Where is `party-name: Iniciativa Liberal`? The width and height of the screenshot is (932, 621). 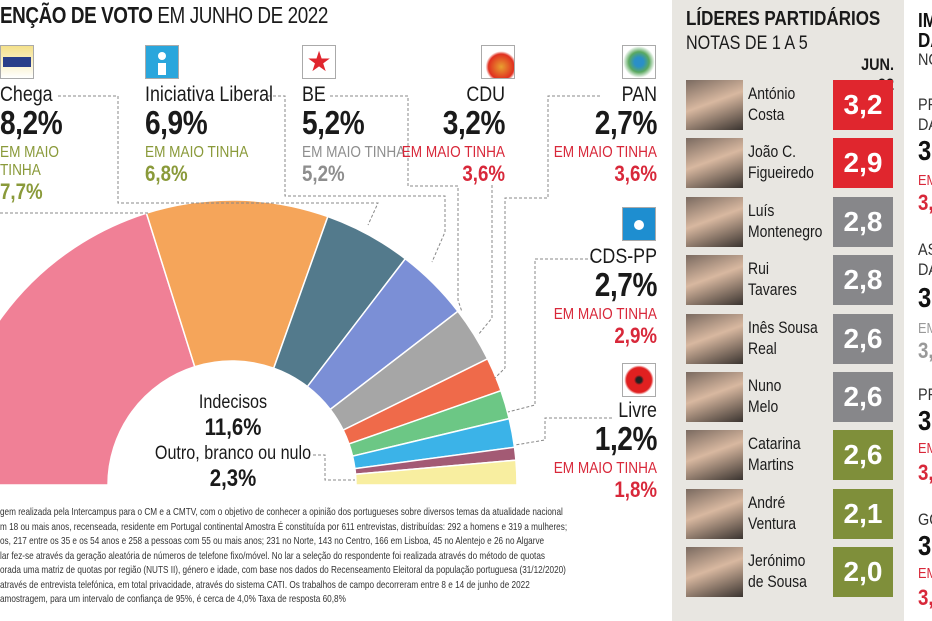 party-name: Iniciativa Liberal is located at coordinates (209, 94).